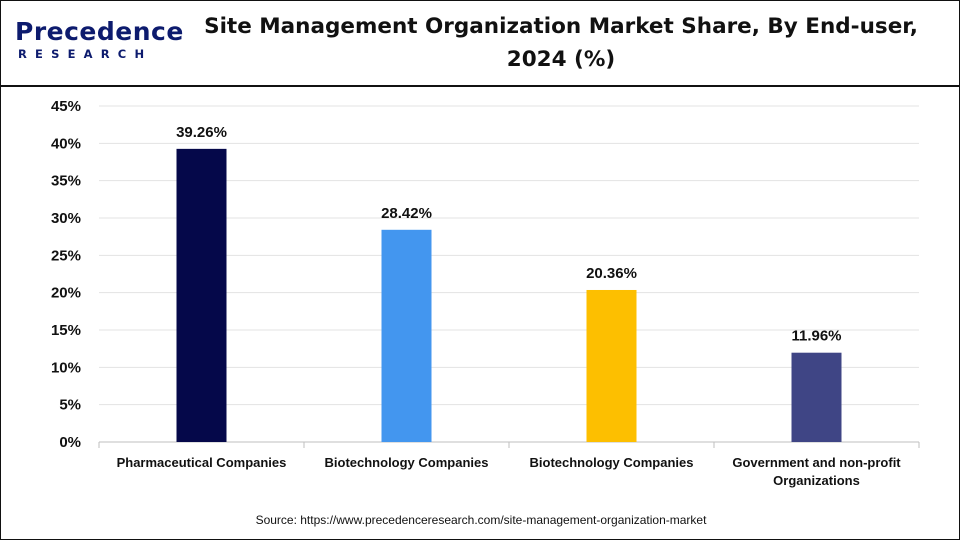 Image resolution: width=960 pixels, height=540 pixels. What do you see at coordinates (85, 54) in the screenshot?
I see `logo-subtitle: RESEARCH` at bounding box center [85, 54].